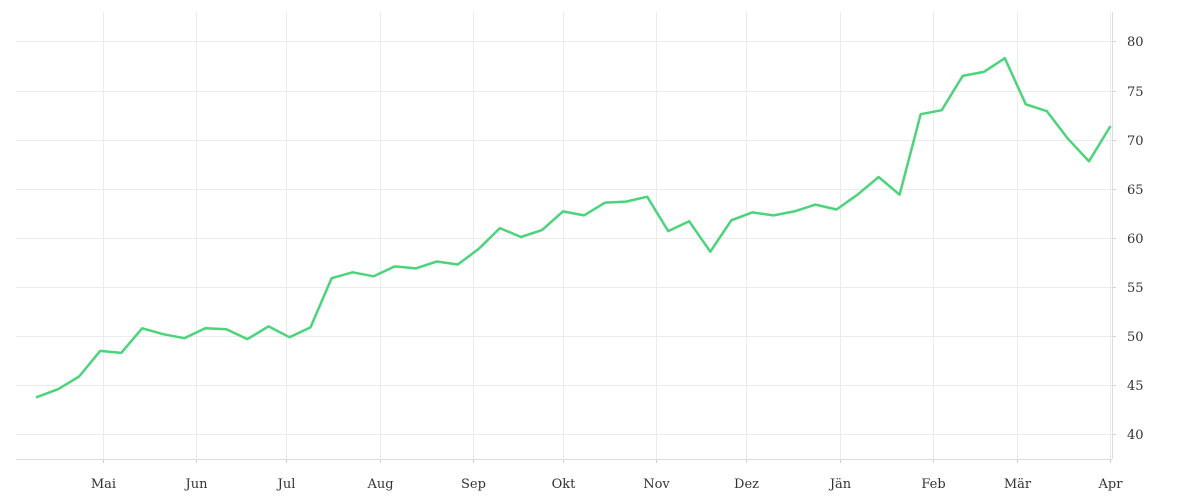  I want to click on y-tick-label: 55, so click(1135, 288).